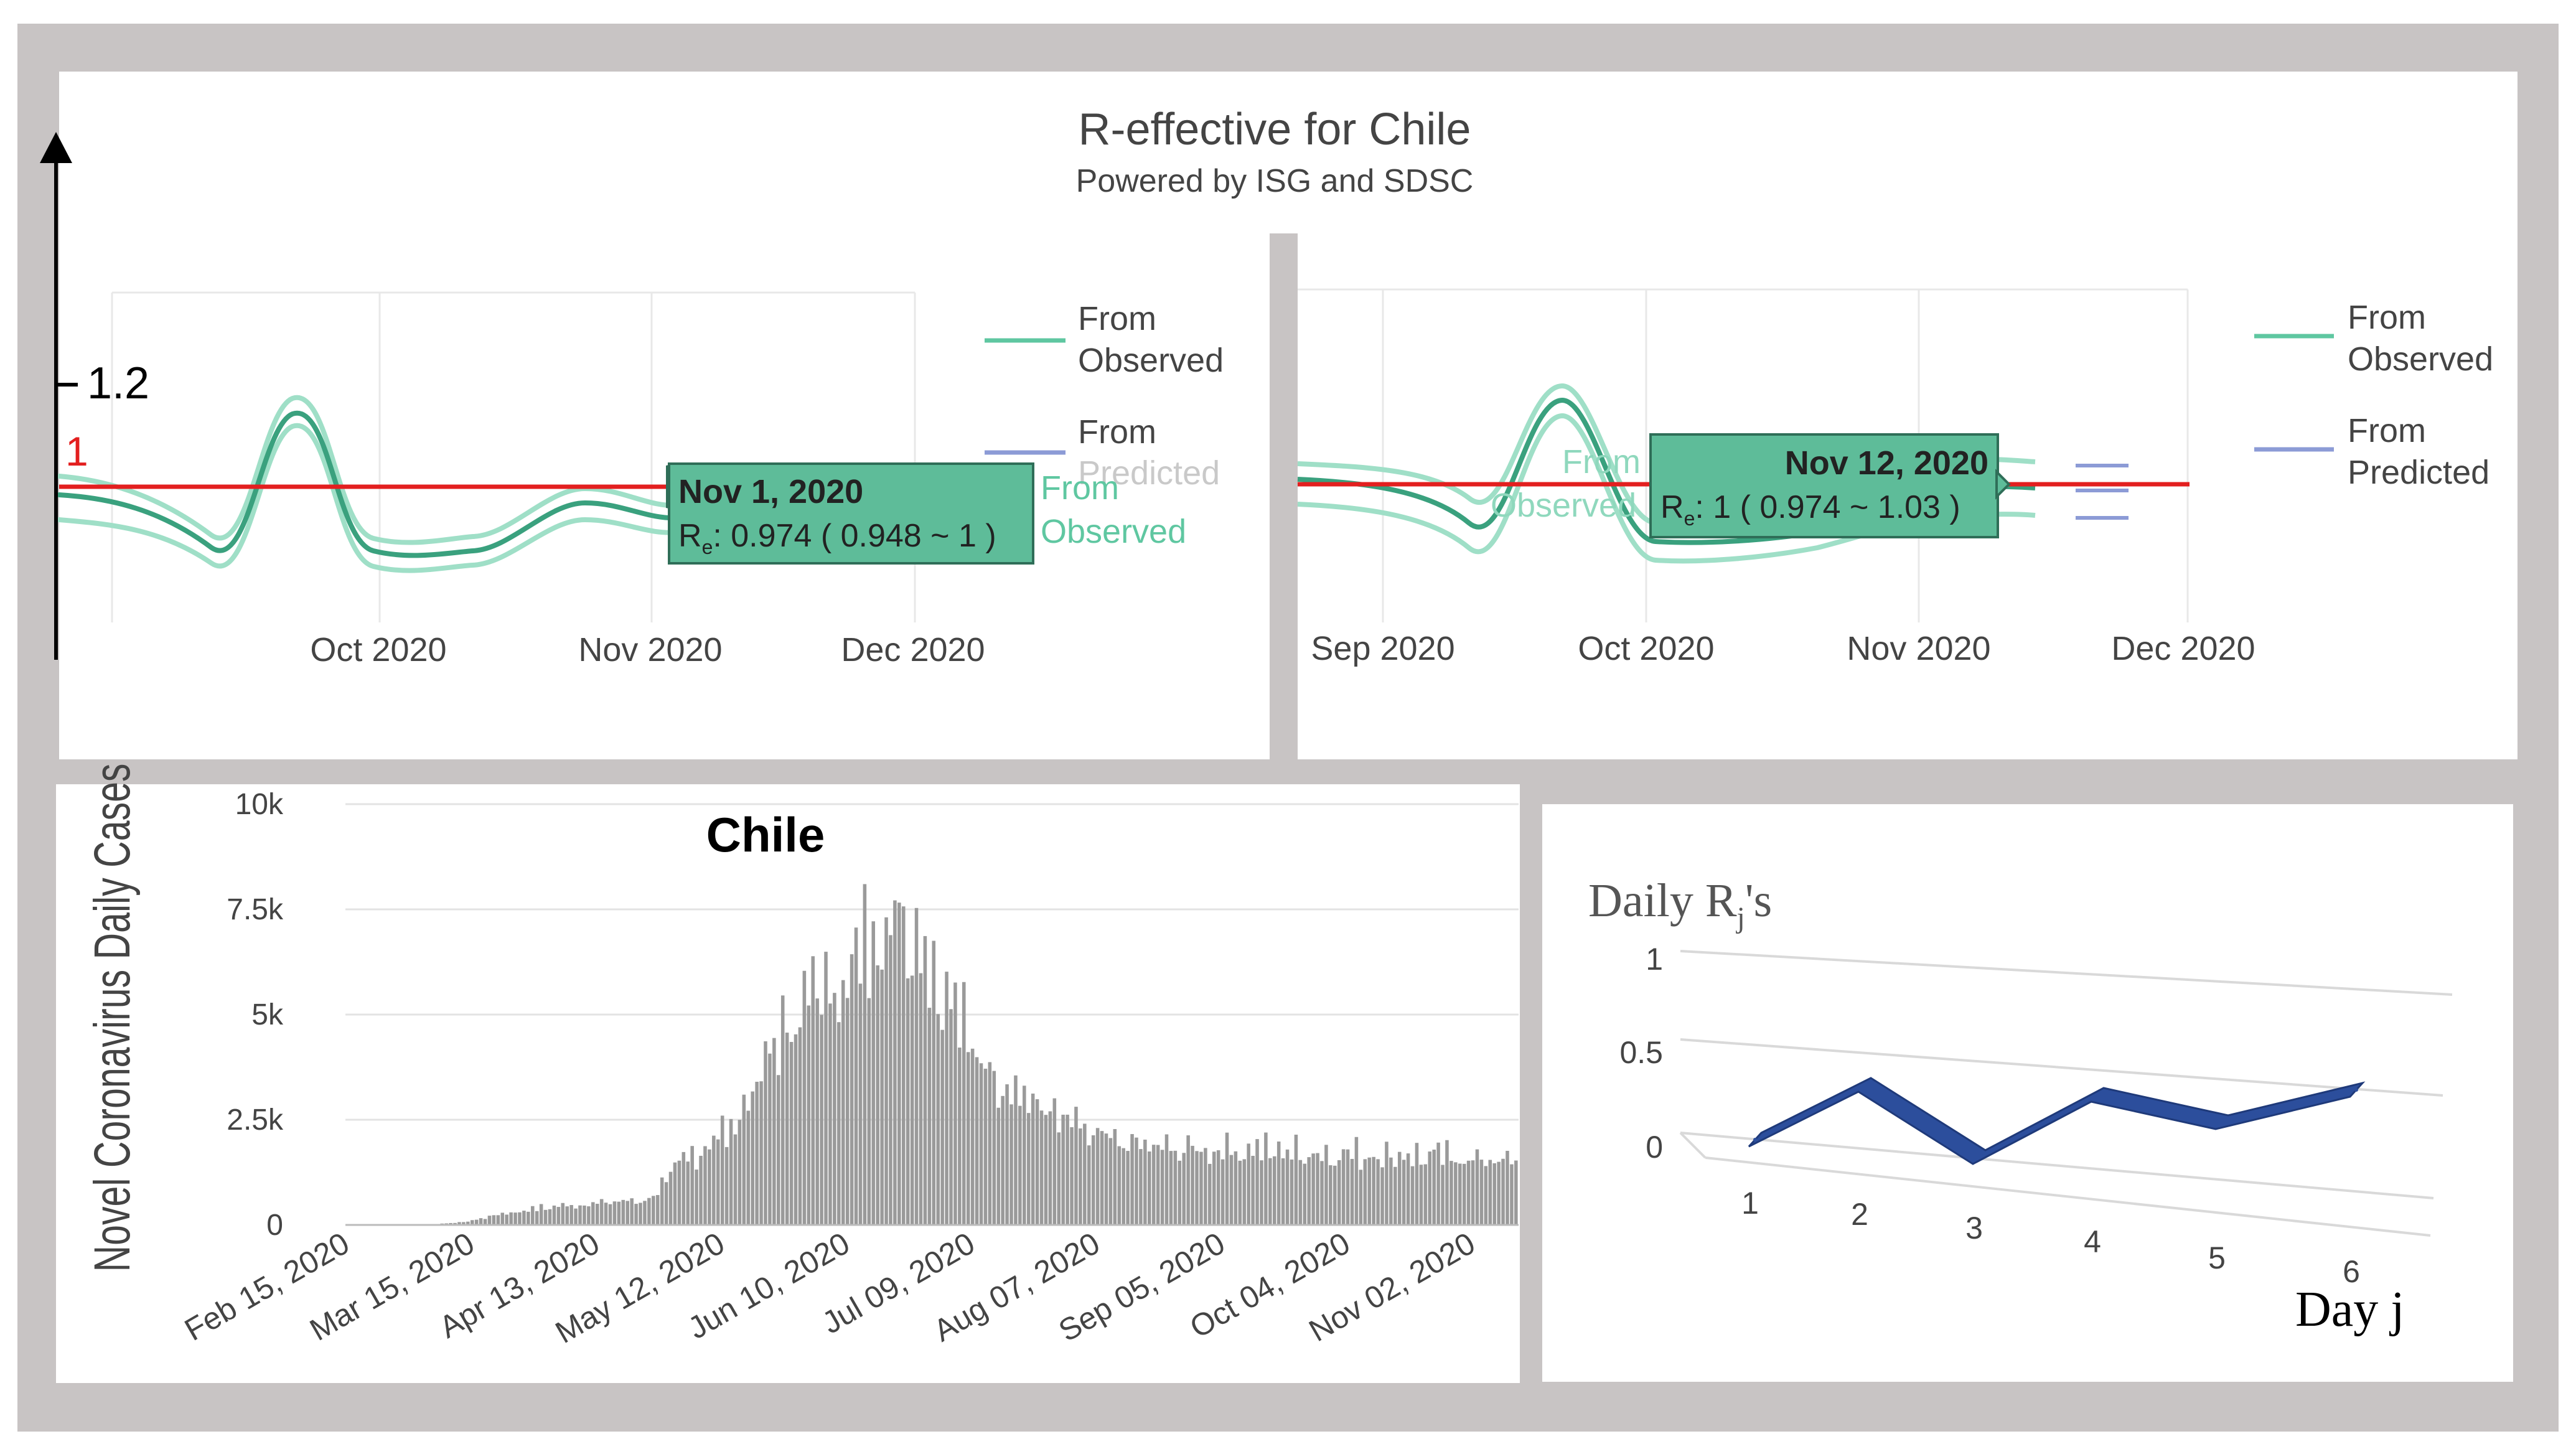 This screenshot has width=2576, height=1449. What do you see at coordinates (650, 650) in the screenshot?
I see `left-x-tick-nov: Nov 2020` at bounding box center [650, 650].